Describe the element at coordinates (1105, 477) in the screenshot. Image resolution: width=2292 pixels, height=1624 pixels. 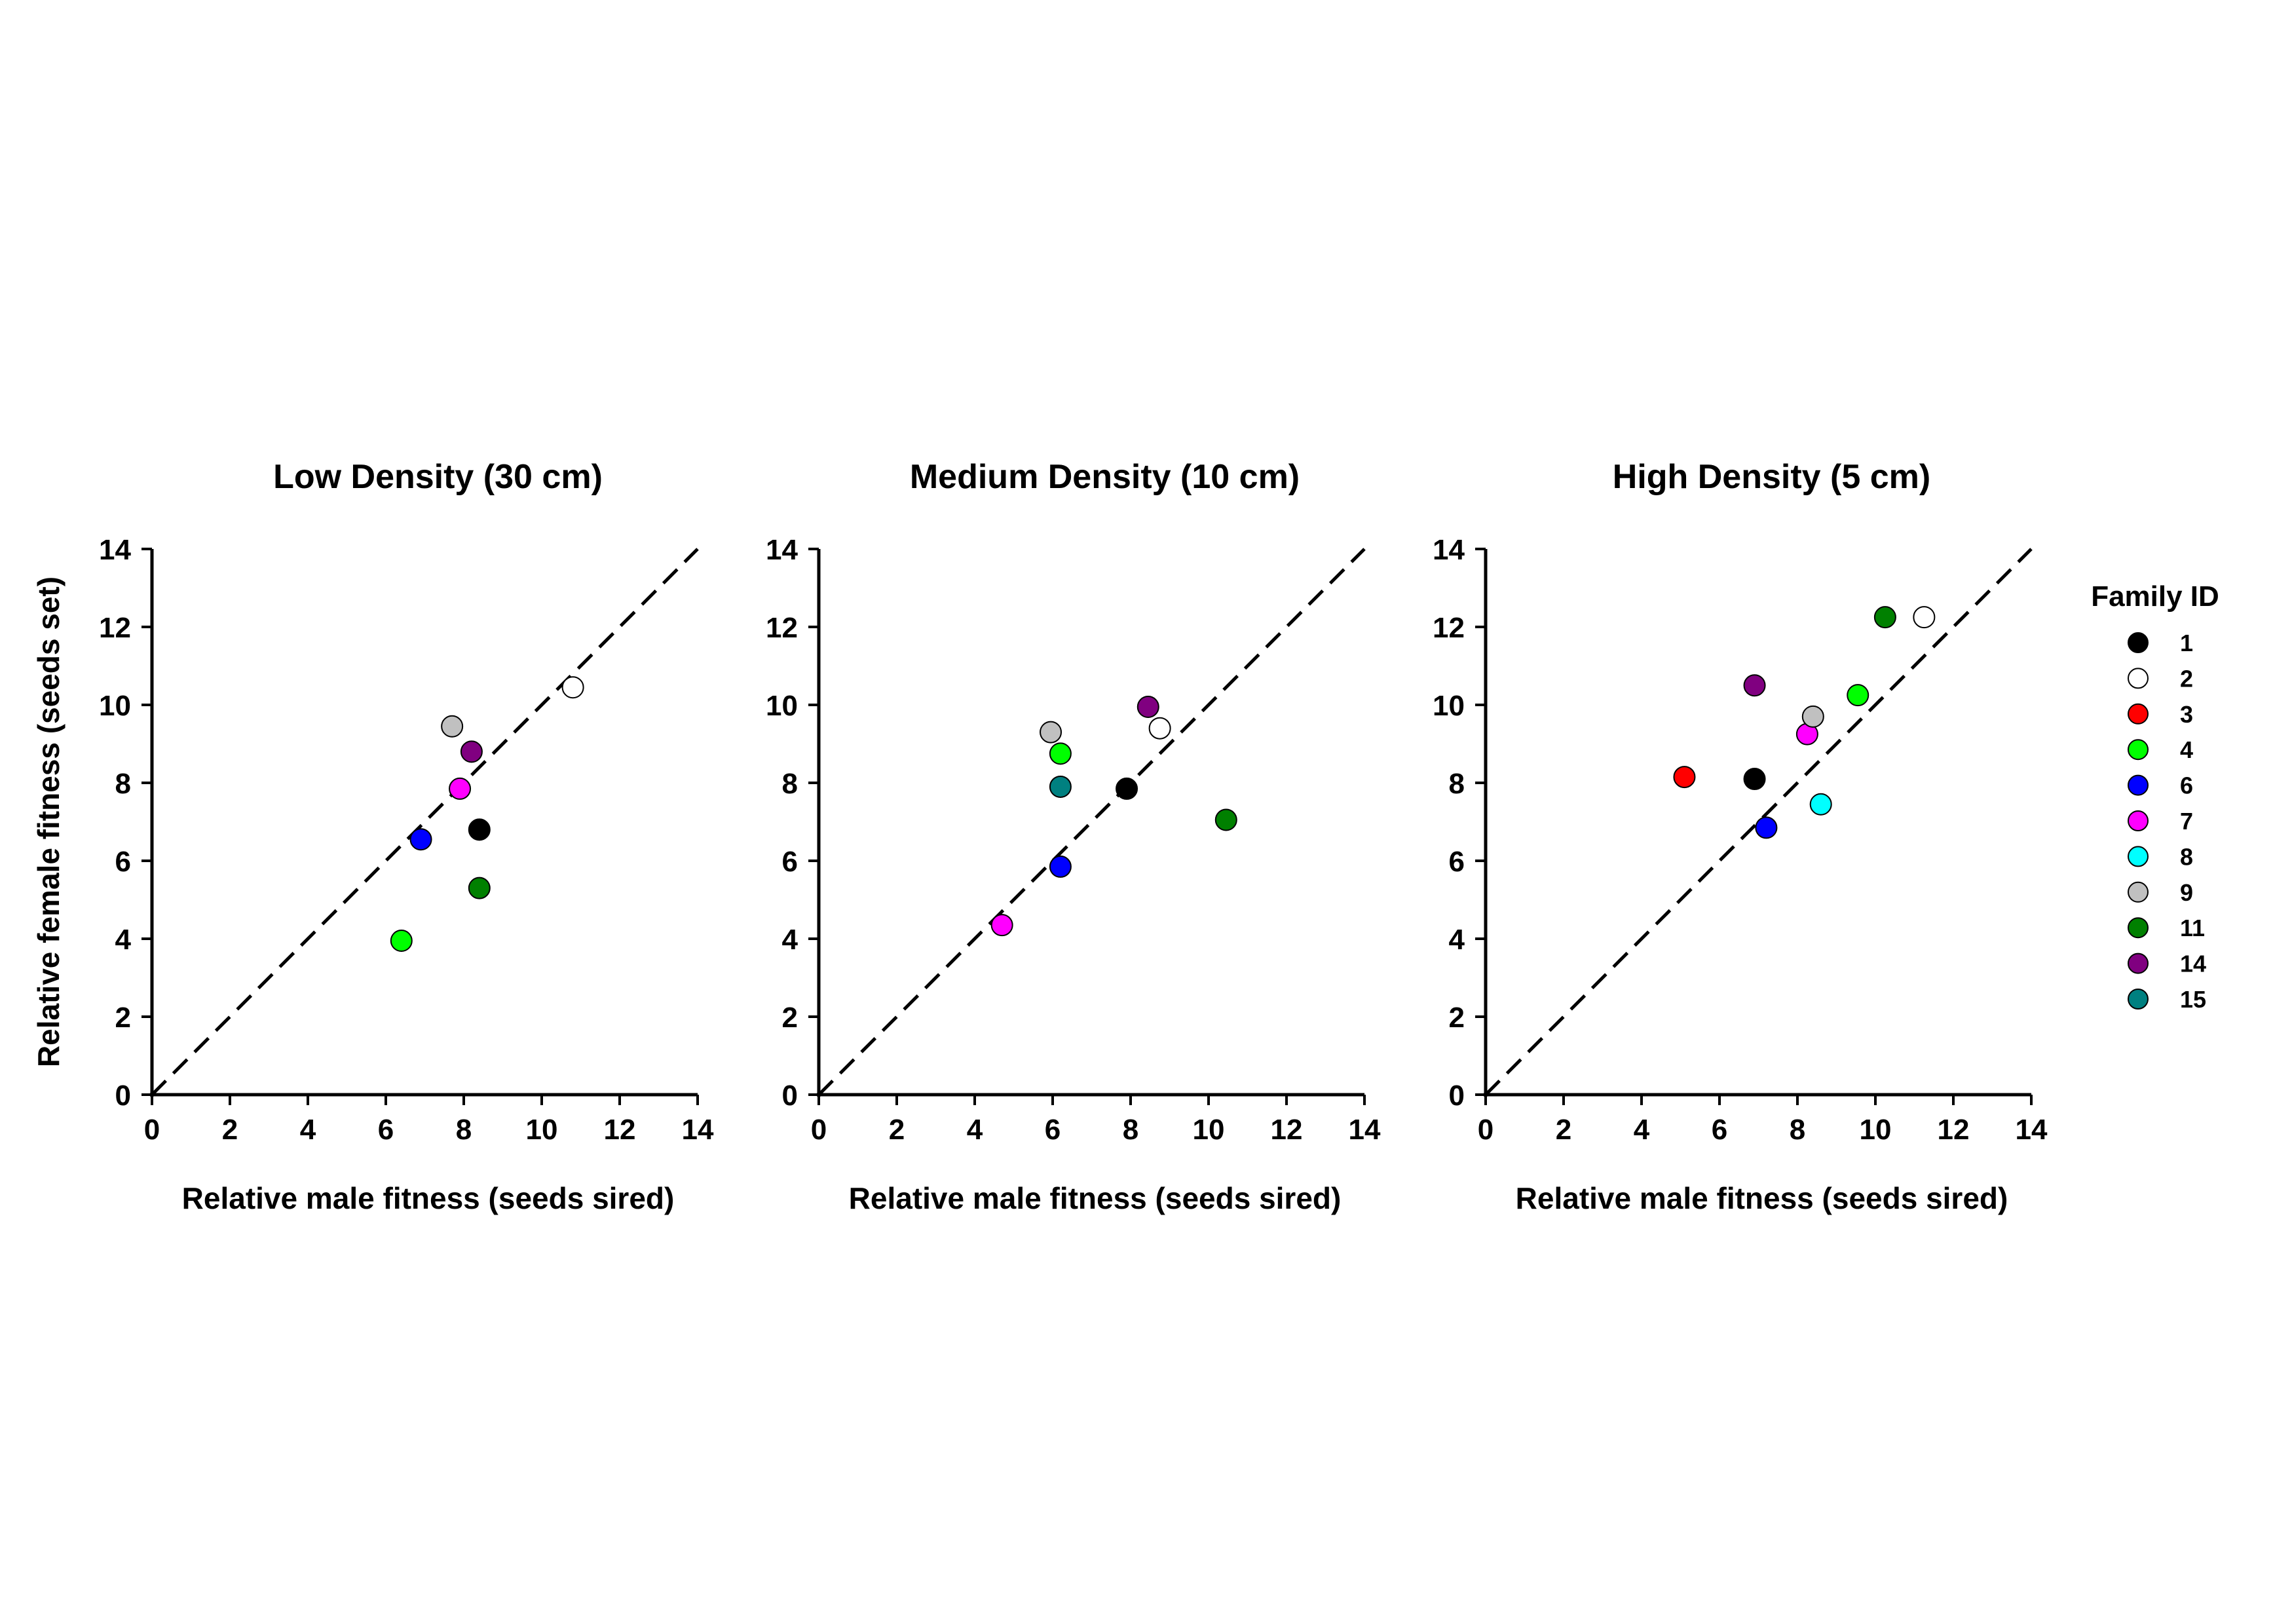
I see `panel-title: Medium Density (10 cm)` at that location.